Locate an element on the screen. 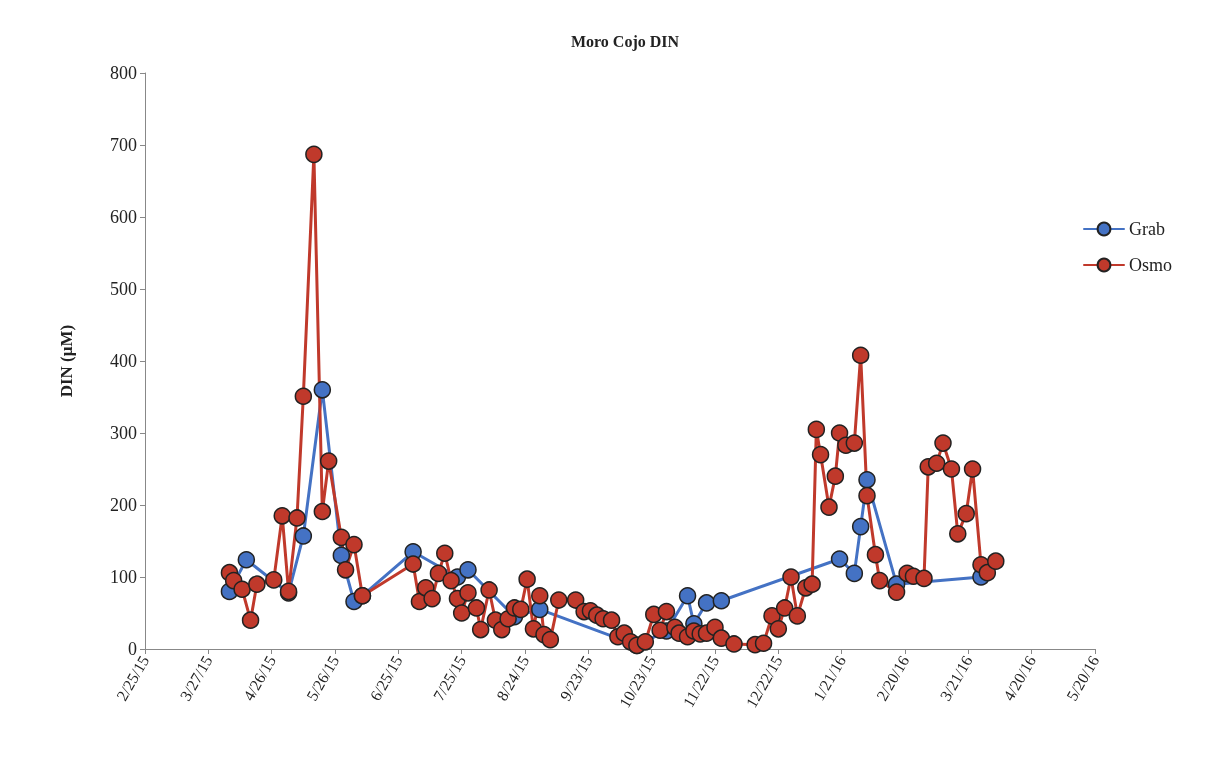 The image size is (1207, 774). y-axis-title: DIN (µM) is located at coordinates (66, 361).